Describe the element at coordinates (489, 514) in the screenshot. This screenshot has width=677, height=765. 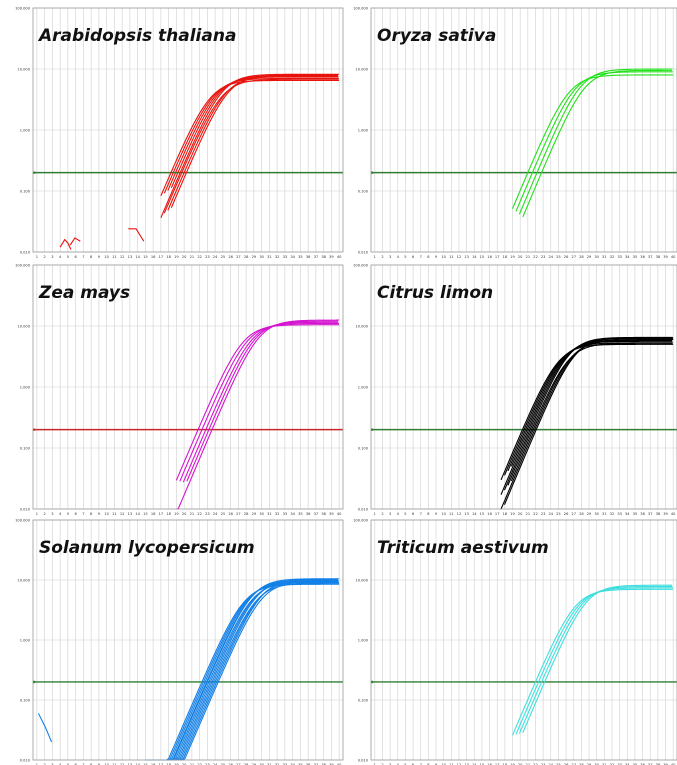
I see `x-tick-label: 16` at that location.